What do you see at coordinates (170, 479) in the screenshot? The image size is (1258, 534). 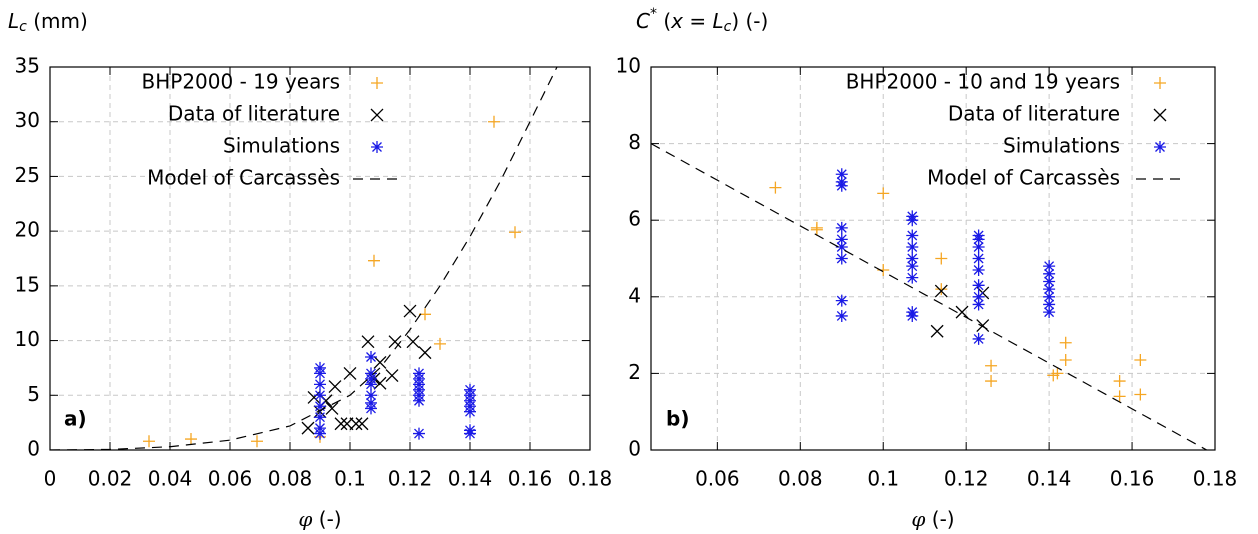 I see `x-tick-label: 0.04` at bounding box center [170, 479].